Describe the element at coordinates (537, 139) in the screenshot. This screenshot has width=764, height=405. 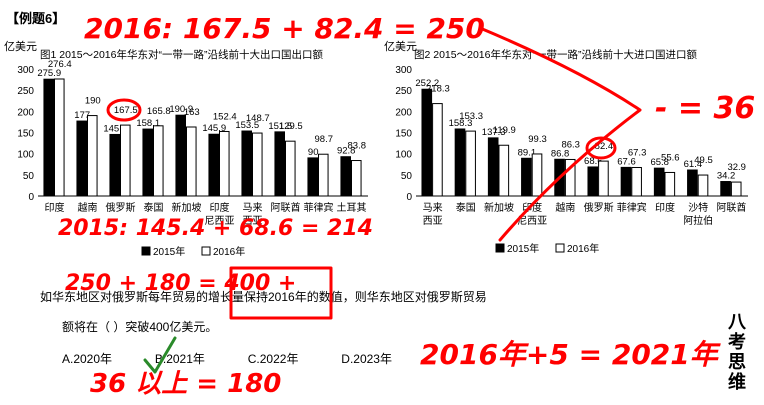
I see `data-label: 99.3` at that location.